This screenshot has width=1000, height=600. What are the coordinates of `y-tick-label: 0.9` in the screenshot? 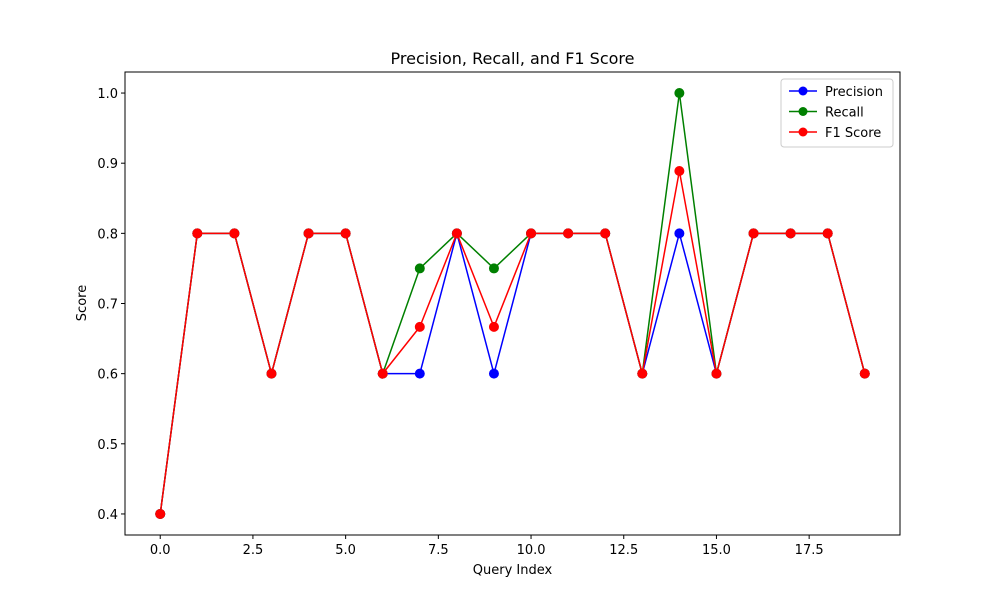 It's located at (107, 164).